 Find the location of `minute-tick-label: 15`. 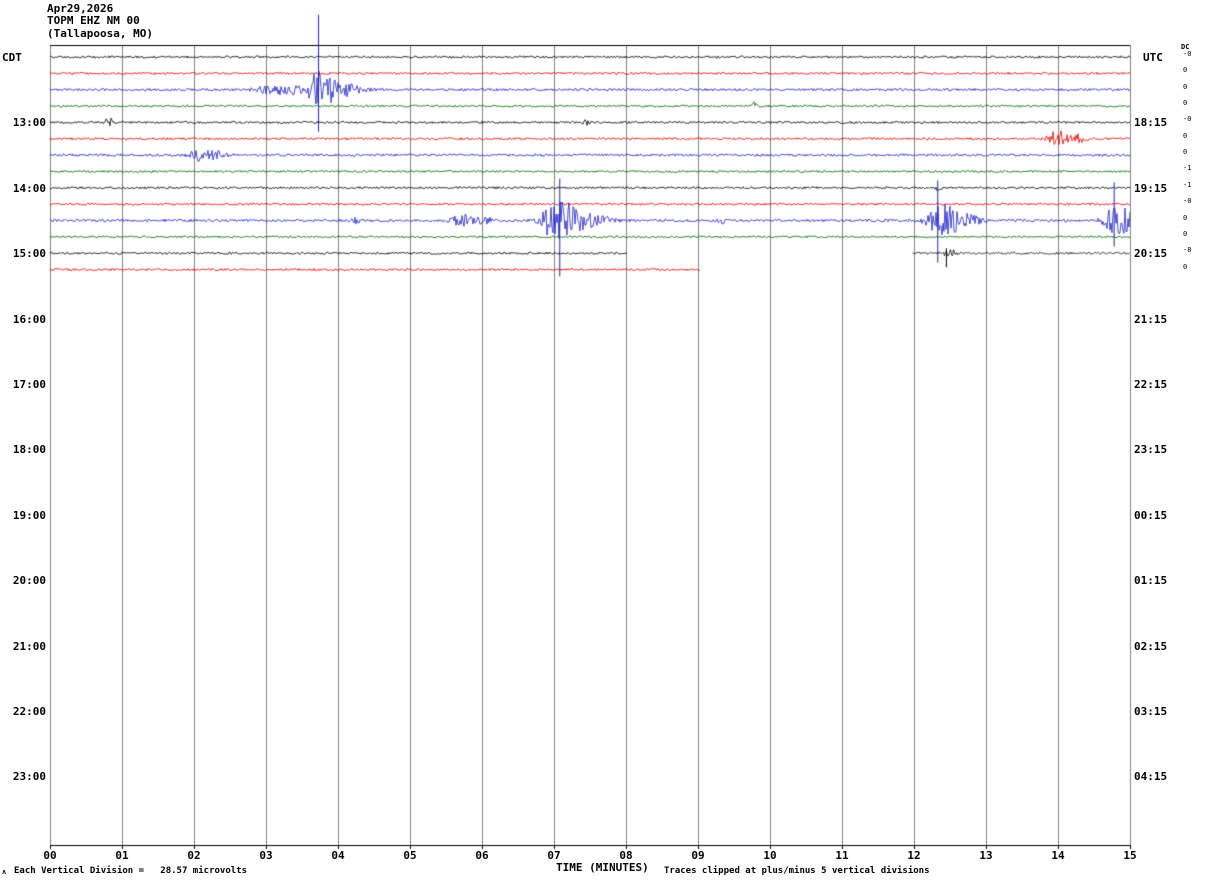

minute-tick-label: 15 is located at coordinates (1130, 855).